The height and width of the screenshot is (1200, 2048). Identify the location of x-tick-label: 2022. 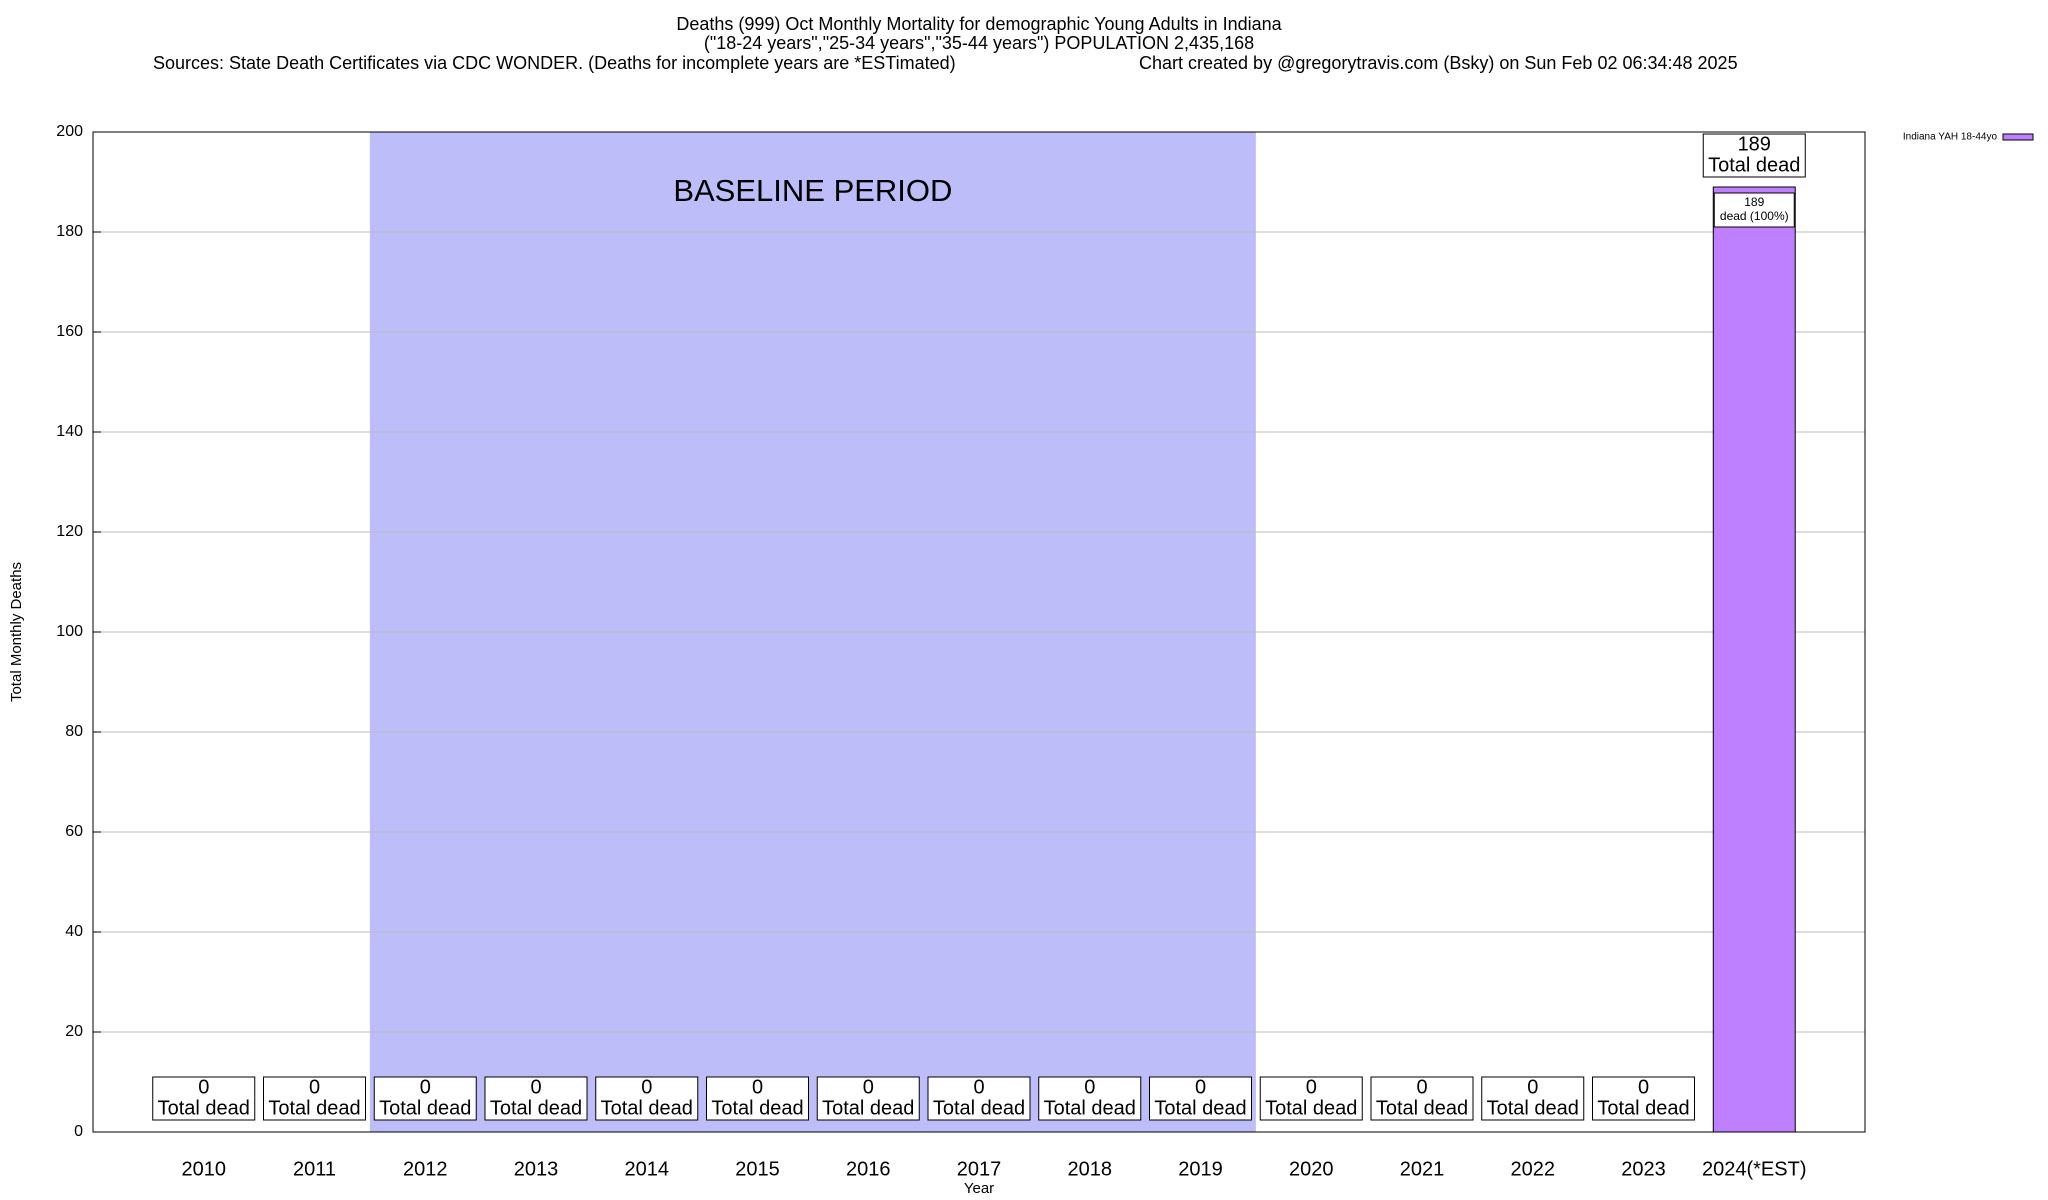
(1533, 1169).